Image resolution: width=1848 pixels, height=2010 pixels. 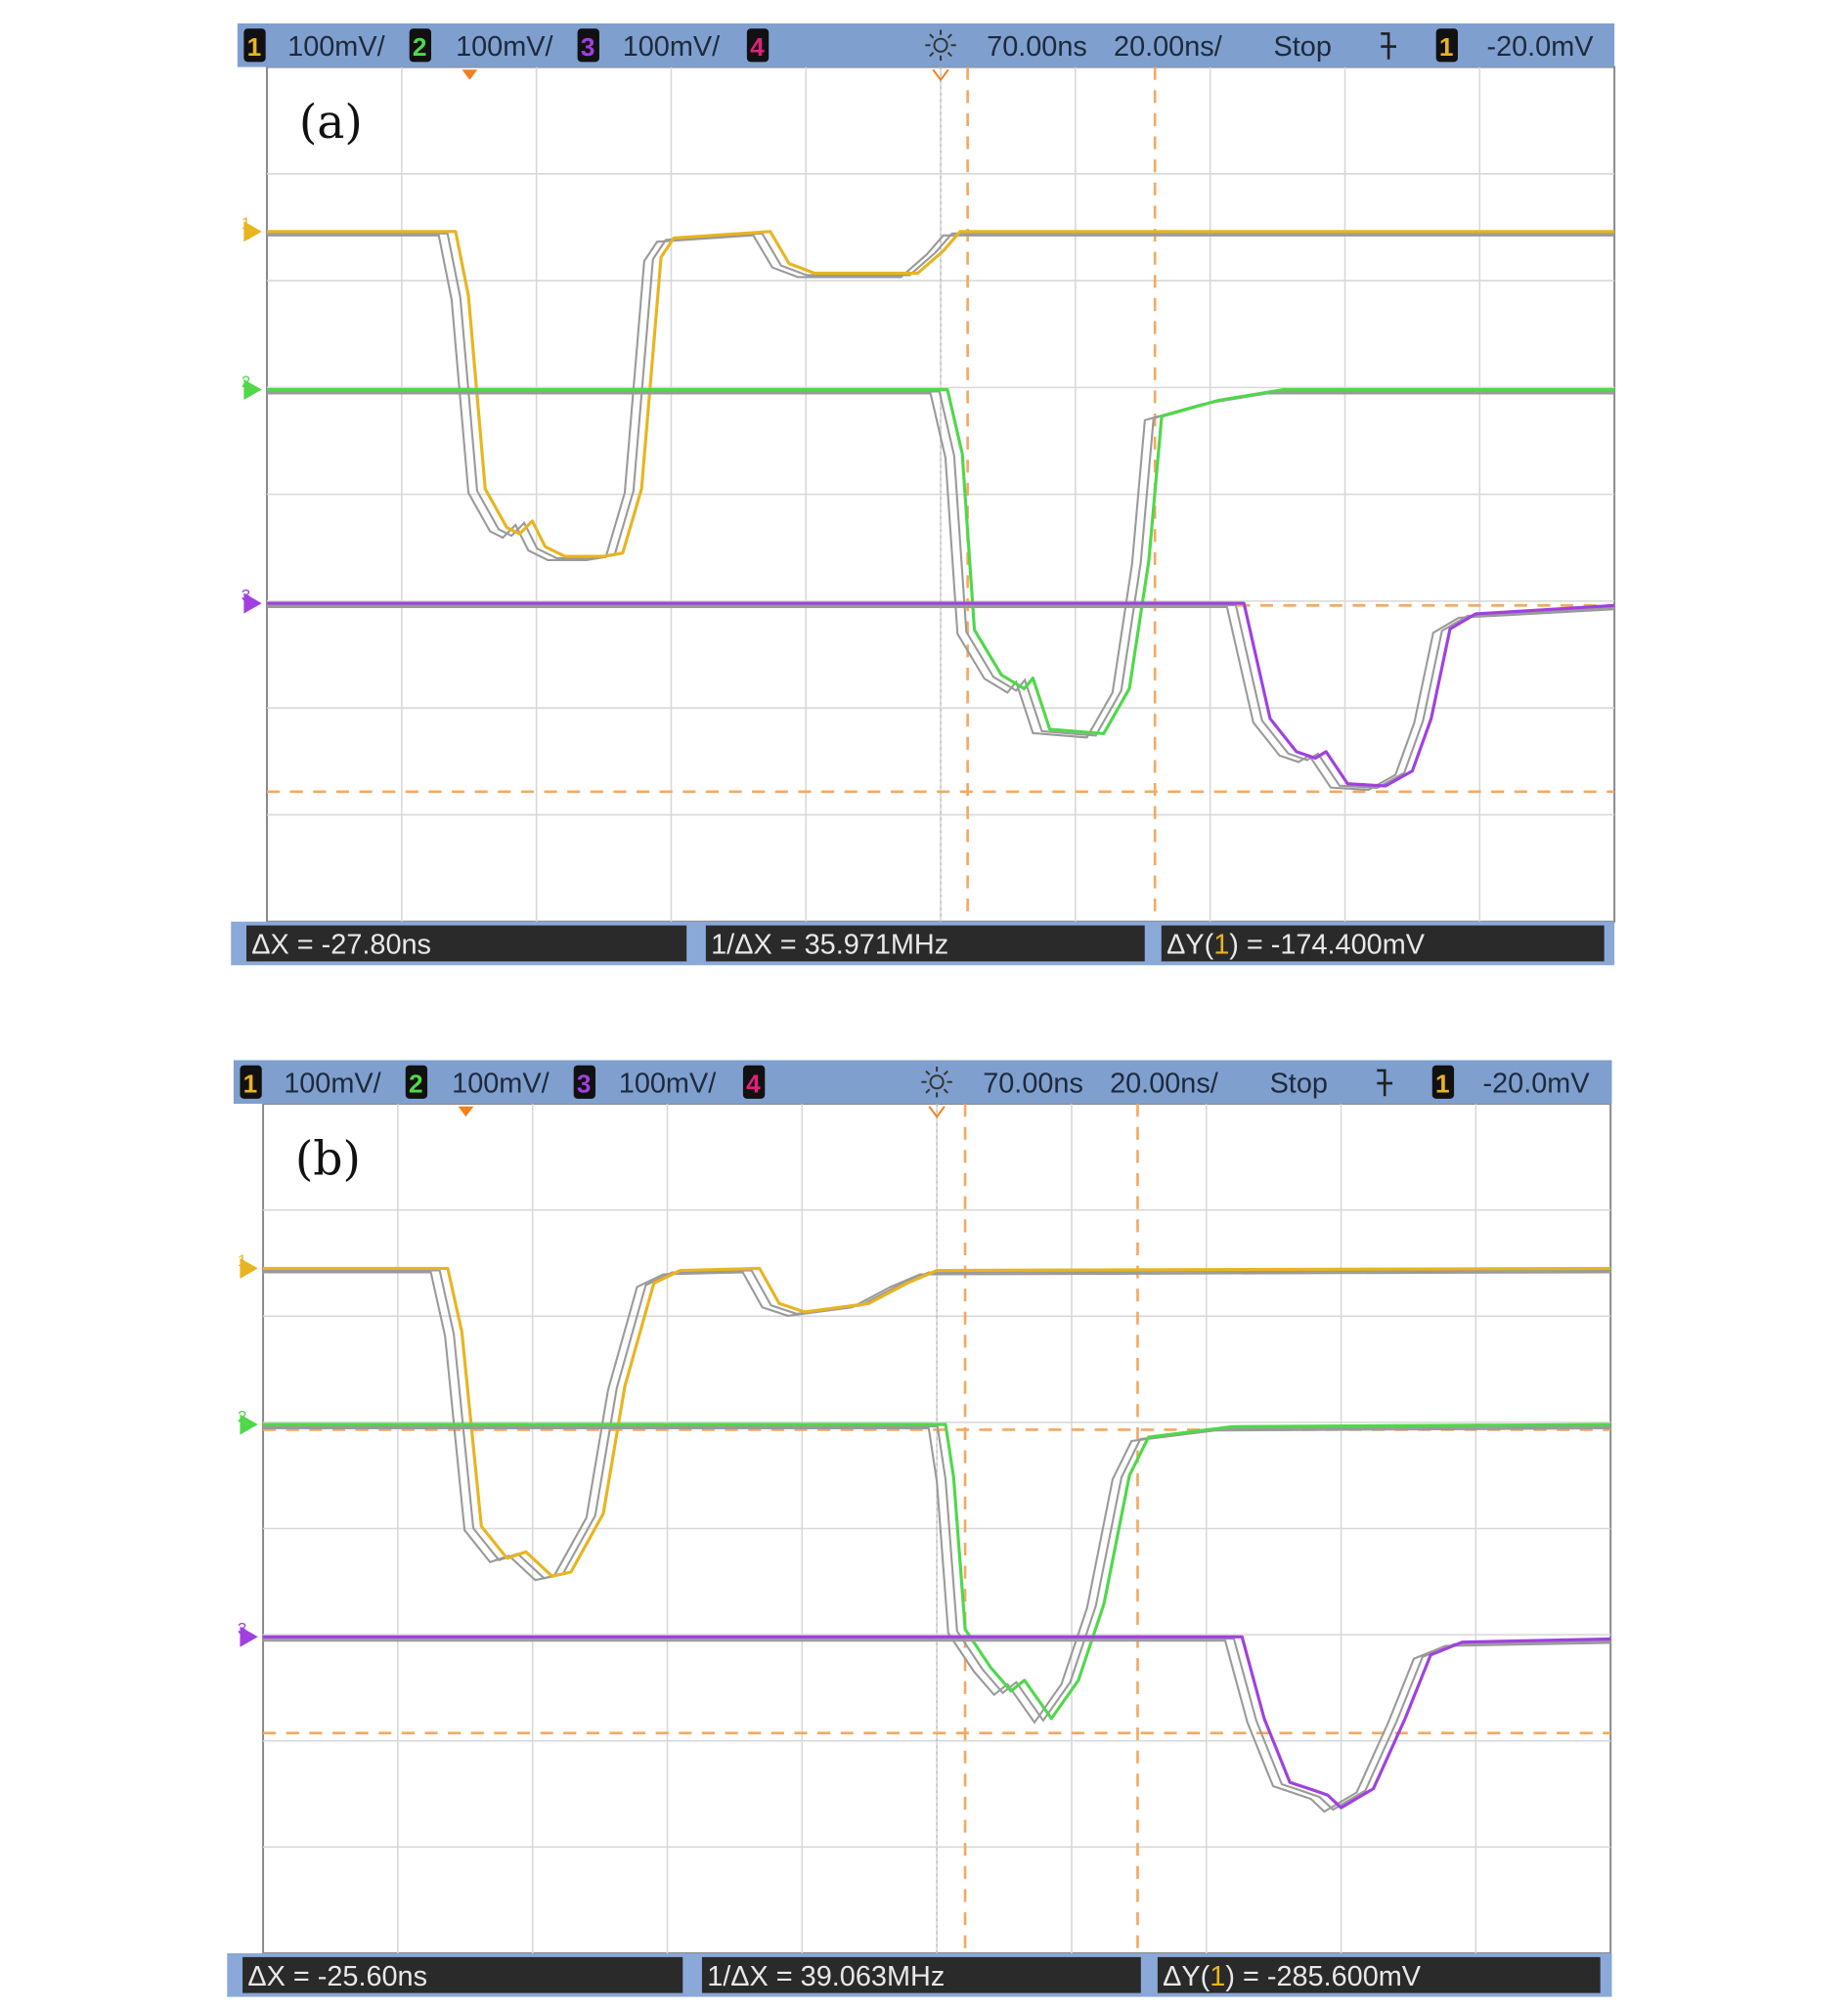 I want to click on dy-value: ) = -285.600mV, so click(x=1323, y=1976).